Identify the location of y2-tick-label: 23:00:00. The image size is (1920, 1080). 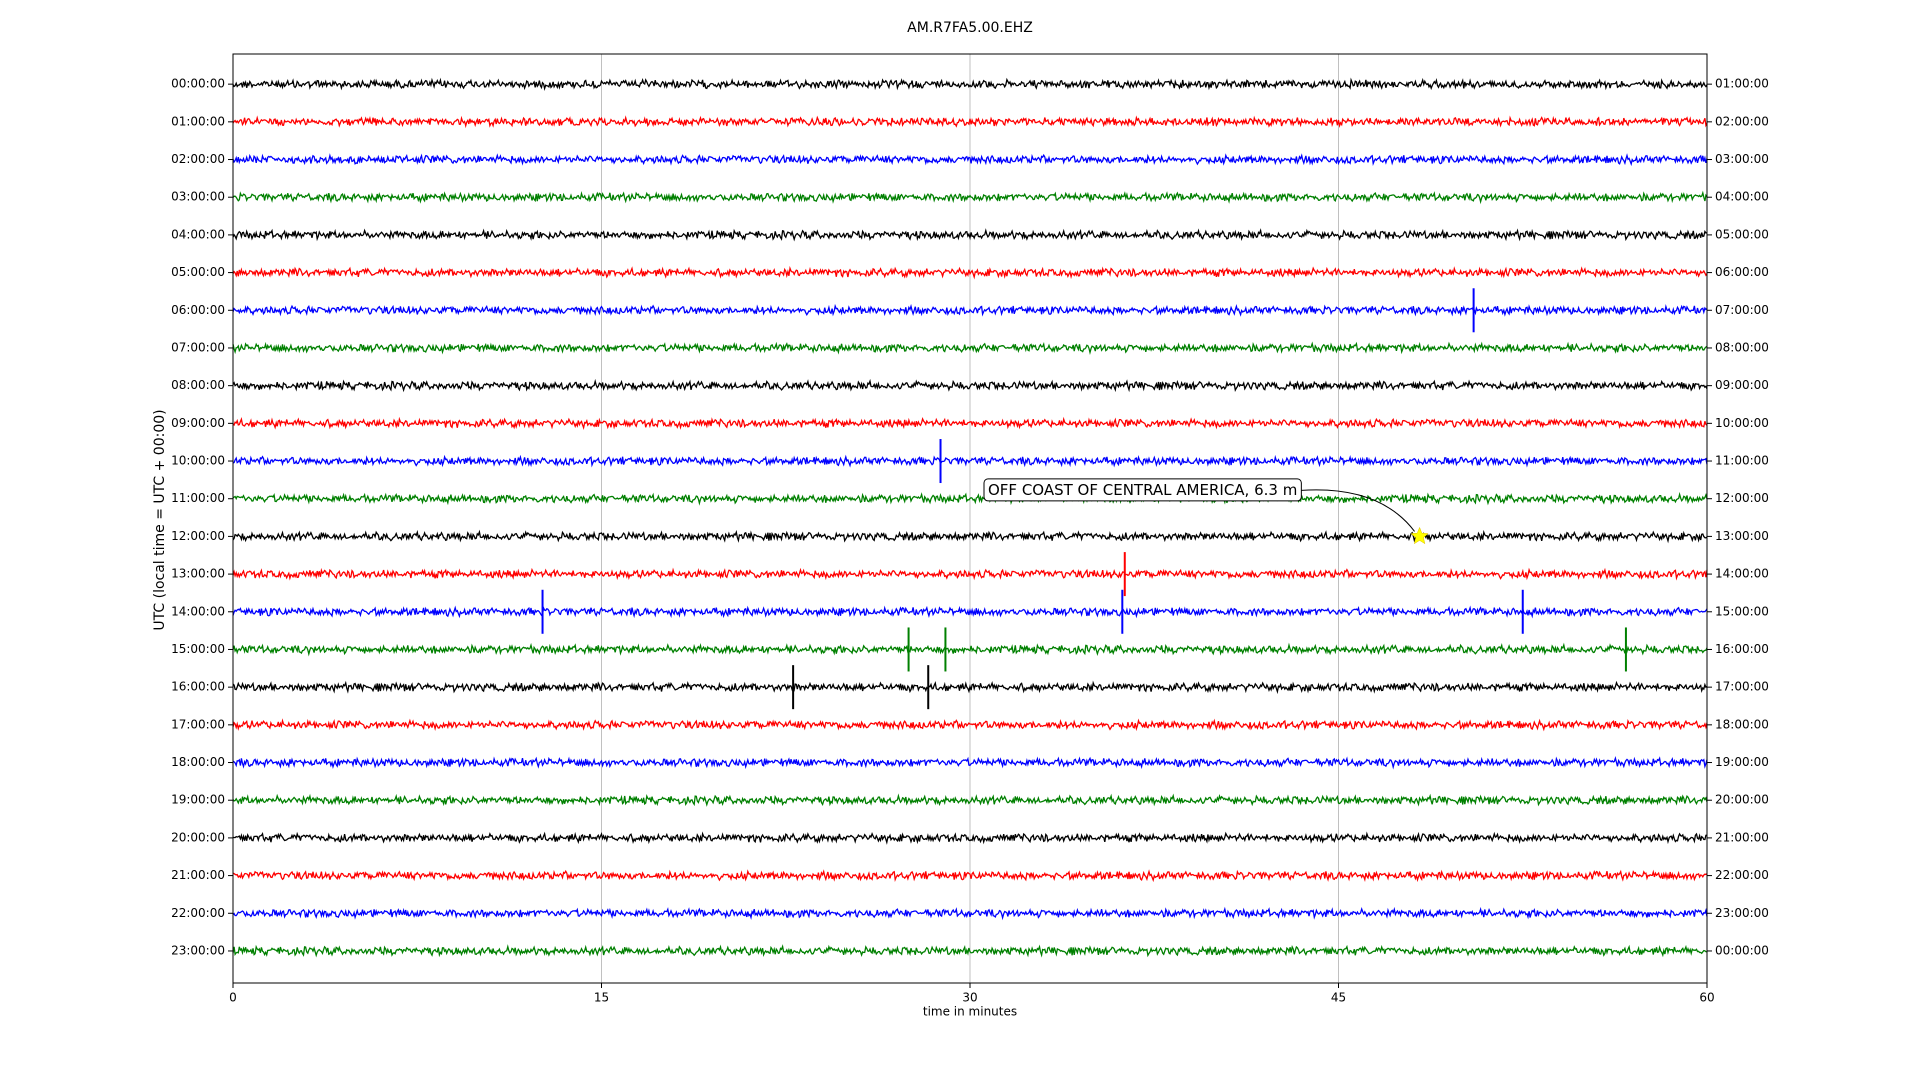
(1742, 913).